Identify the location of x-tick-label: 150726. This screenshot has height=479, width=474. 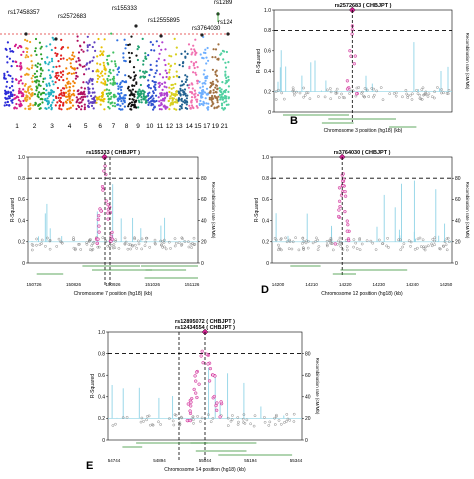
(34, 284).